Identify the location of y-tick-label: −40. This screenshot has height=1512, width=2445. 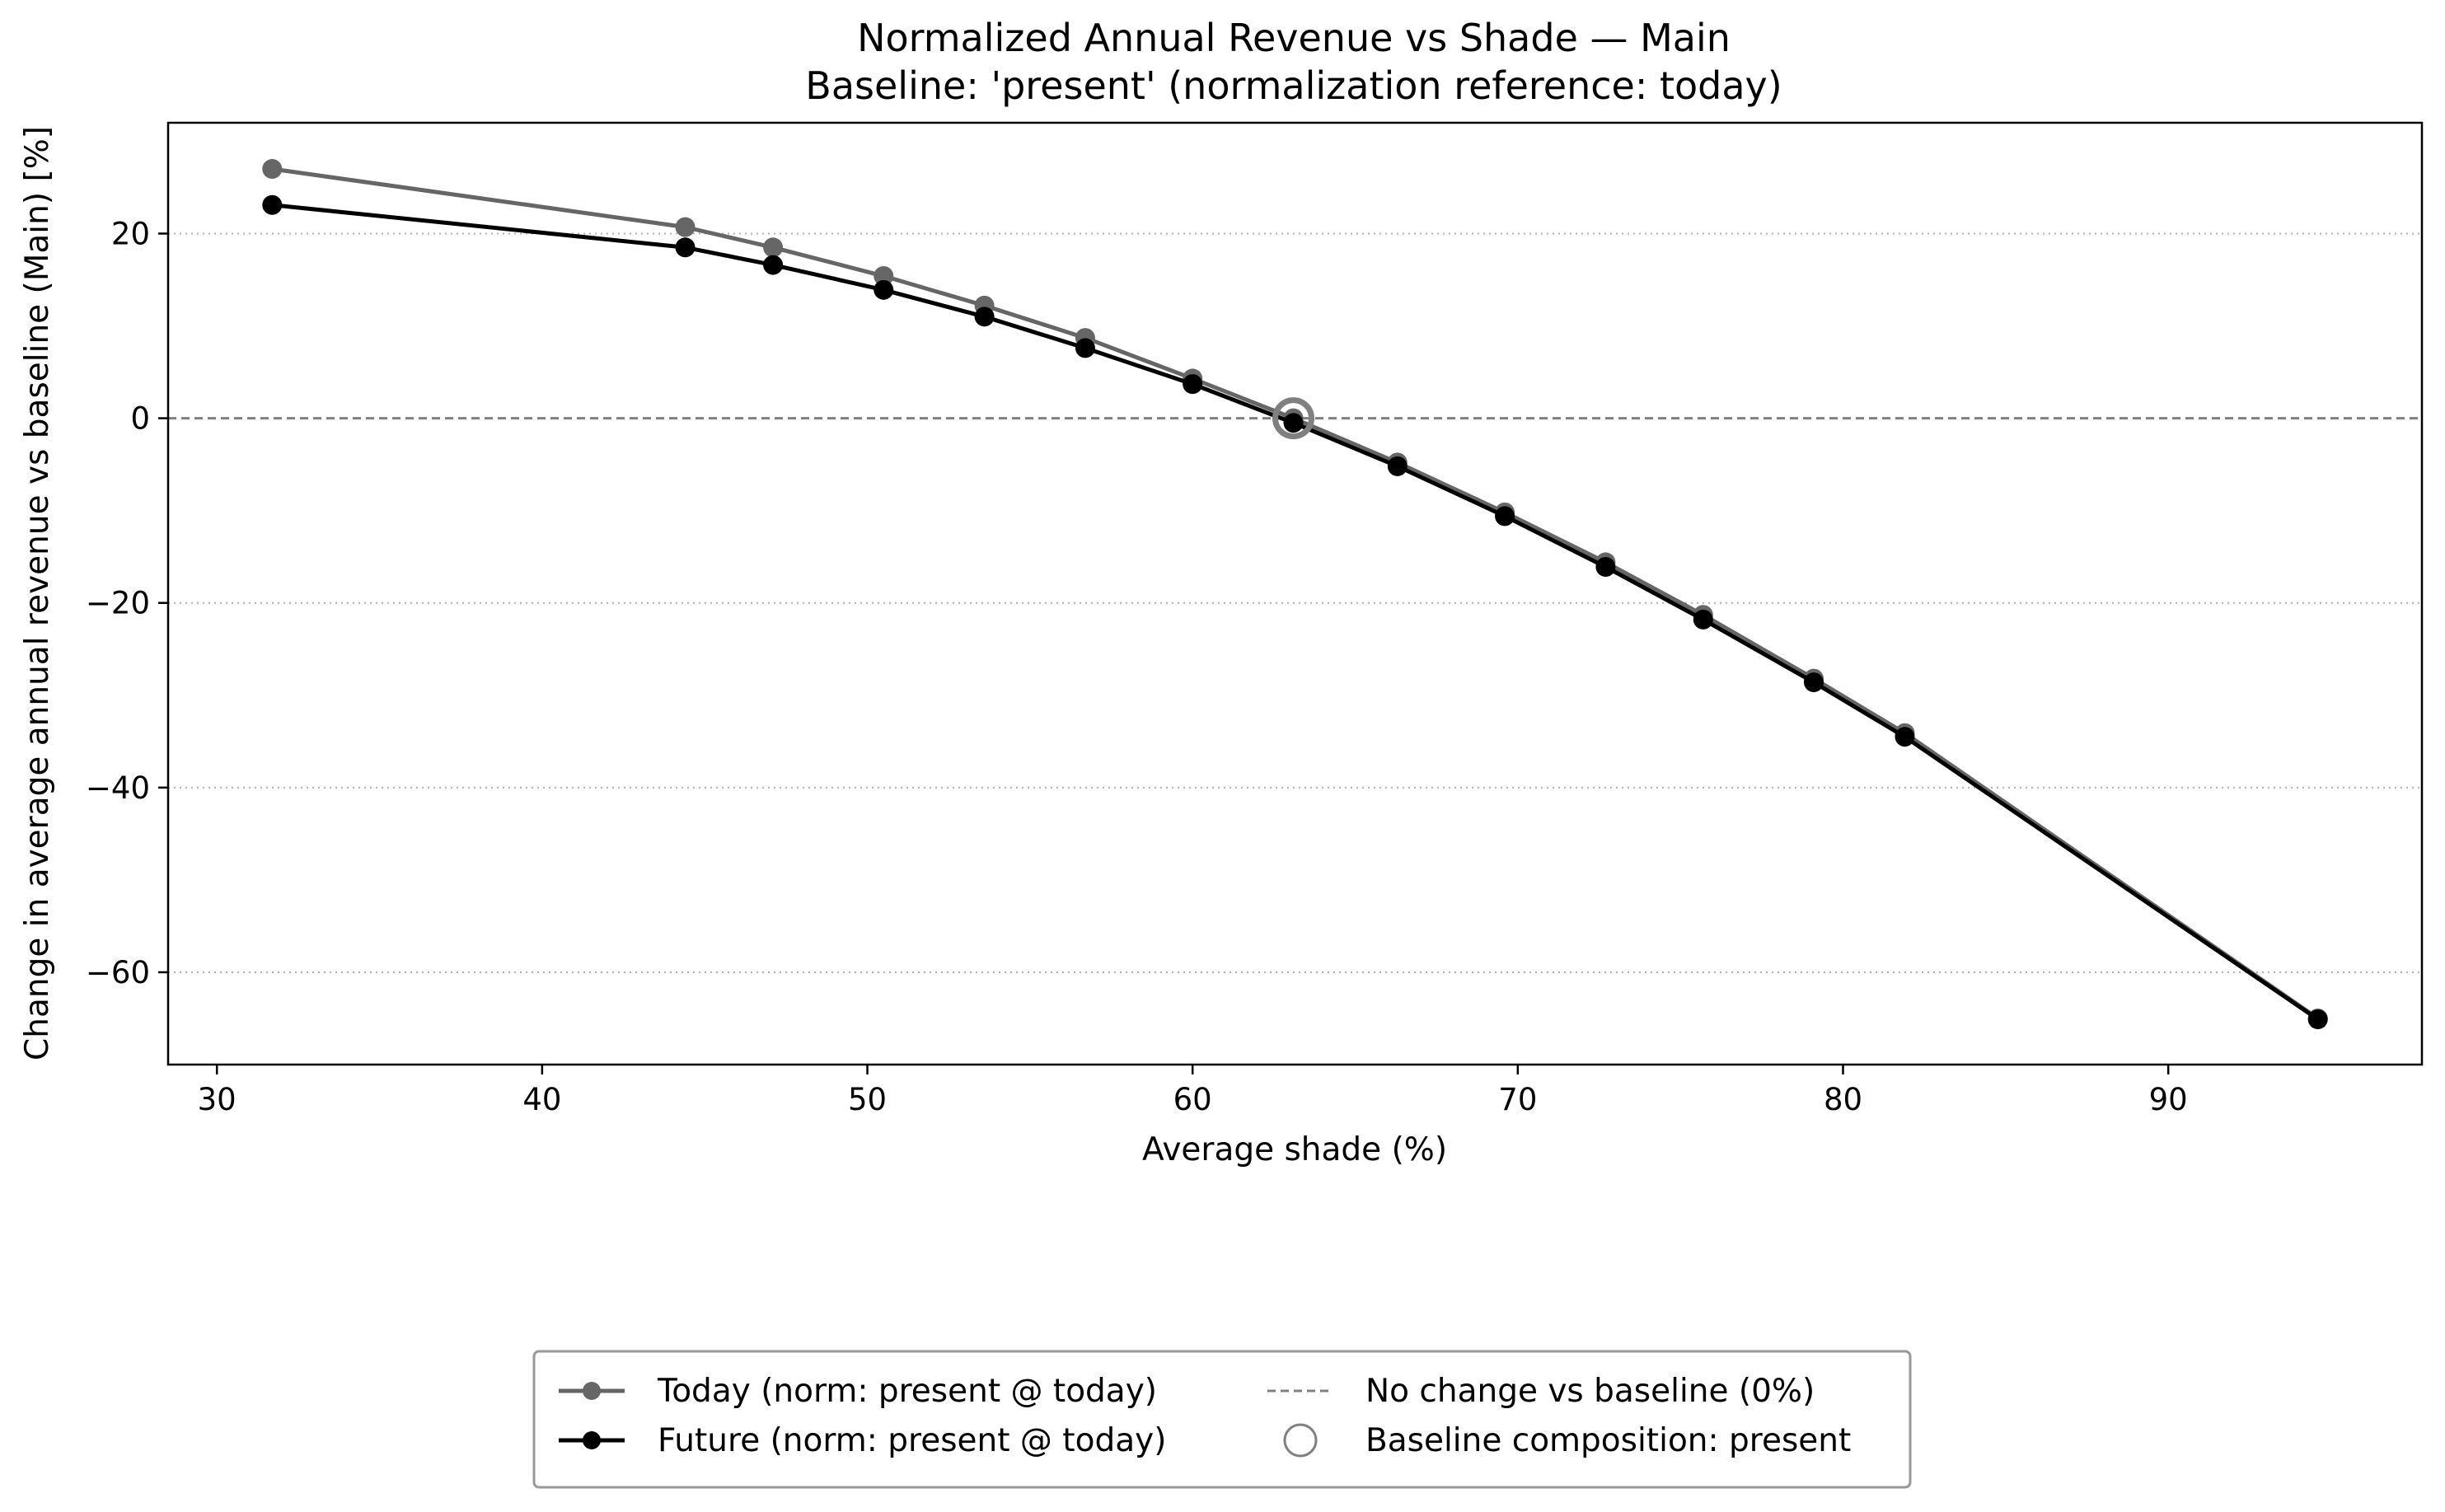
(118, 788).